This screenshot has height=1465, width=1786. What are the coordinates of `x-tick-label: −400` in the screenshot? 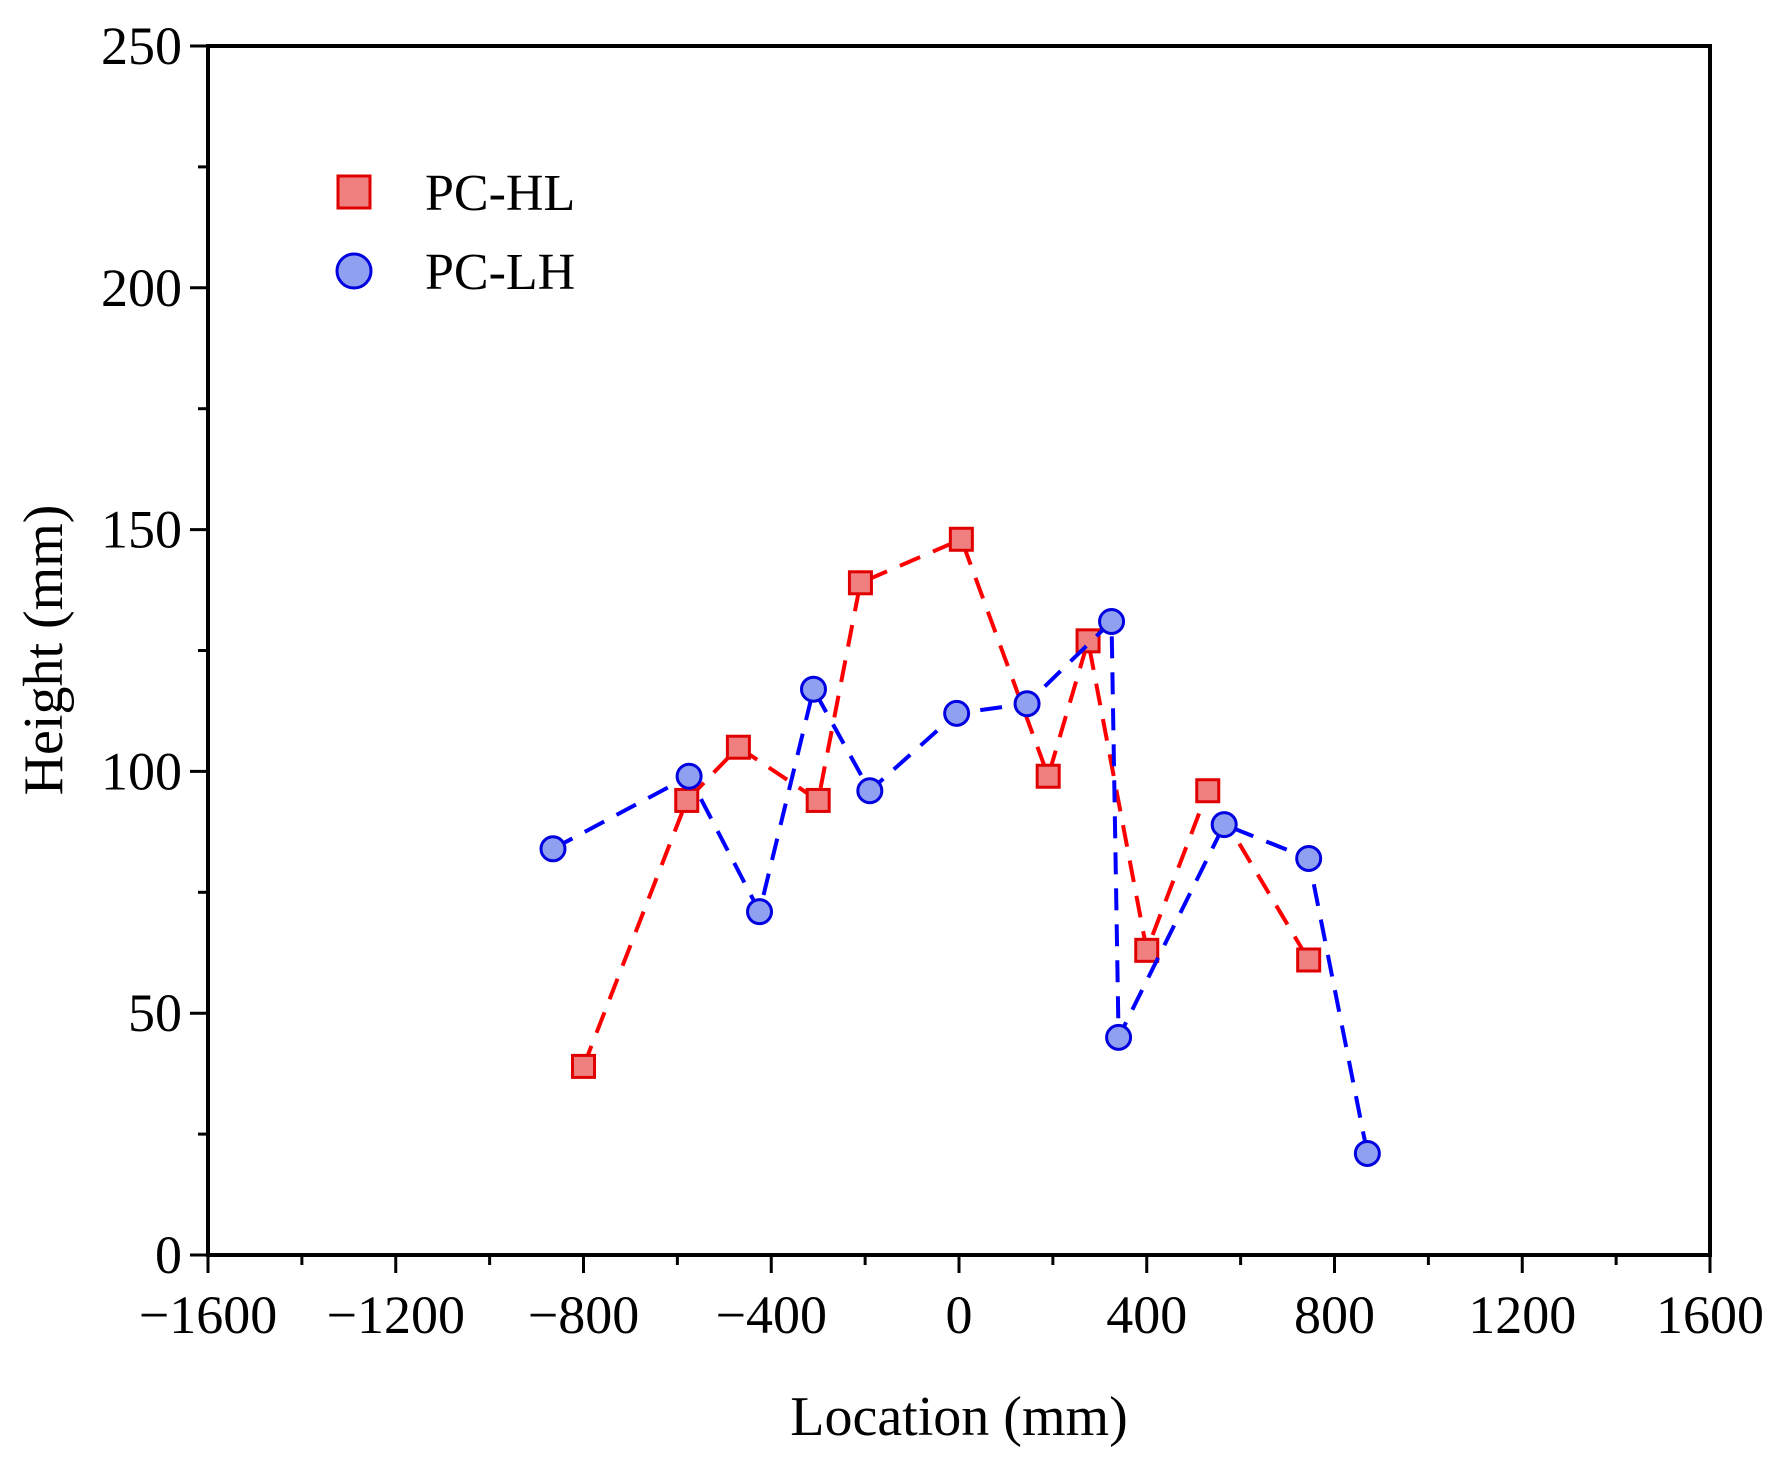 It's located at (771, 1315).